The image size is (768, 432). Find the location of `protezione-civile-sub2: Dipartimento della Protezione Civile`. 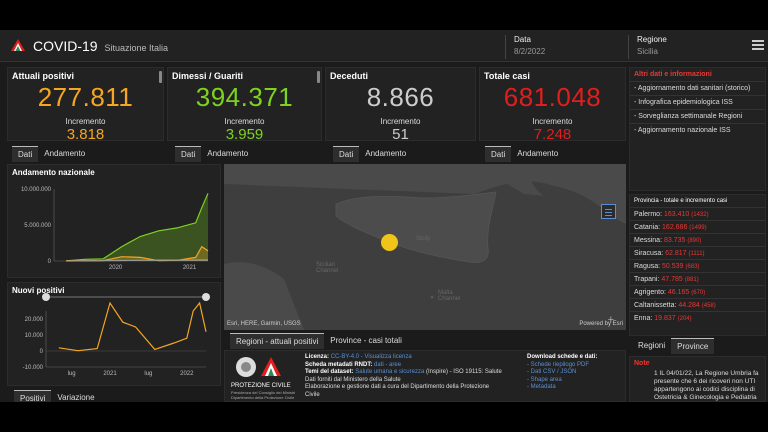

protezione-civile-sub2: Dipartimento della Protezione Civile is located at coordinates (263, 397).